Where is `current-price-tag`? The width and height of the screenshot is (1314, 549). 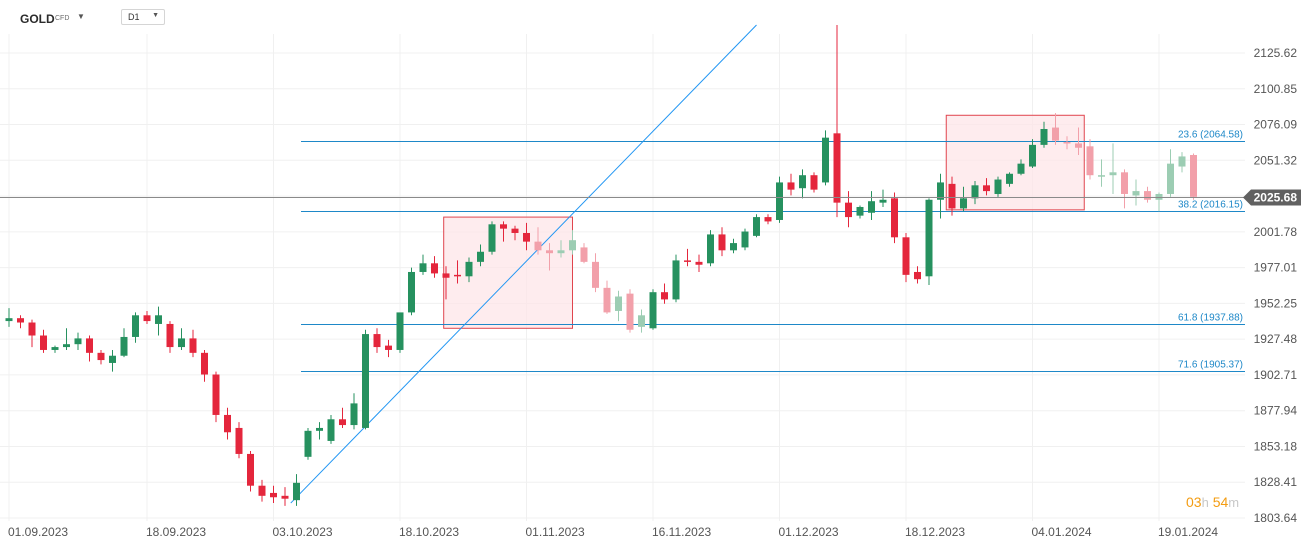
current-price-tag is located at coordinates (1272, 197).